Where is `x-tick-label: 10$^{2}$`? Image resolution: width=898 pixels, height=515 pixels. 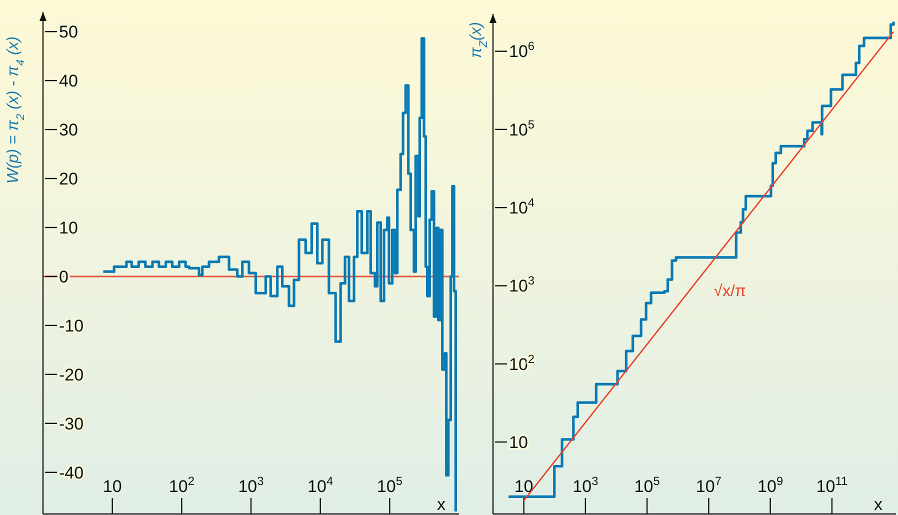
x-tick-label: 10$^{2}$ is located at coordinates (181, 485).